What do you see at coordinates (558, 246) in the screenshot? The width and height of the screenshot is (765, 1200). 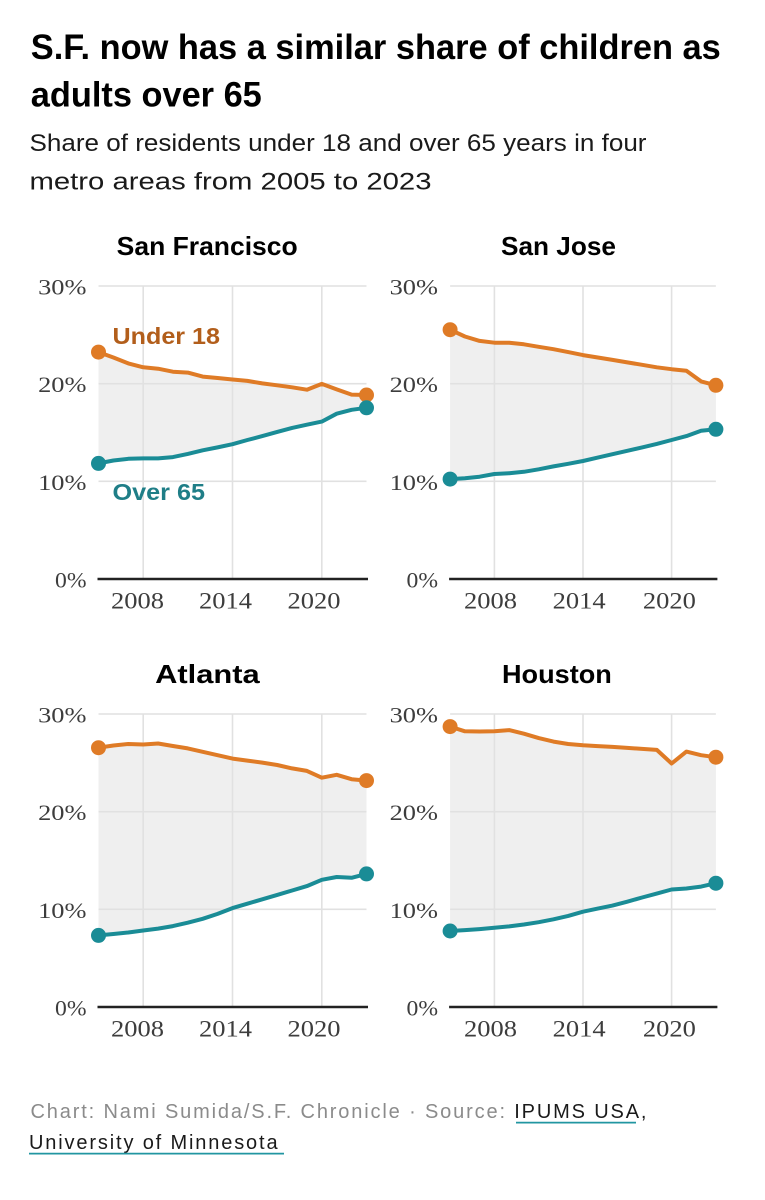 I see `svg-text: San Jose` at bounding box center [558, 246].